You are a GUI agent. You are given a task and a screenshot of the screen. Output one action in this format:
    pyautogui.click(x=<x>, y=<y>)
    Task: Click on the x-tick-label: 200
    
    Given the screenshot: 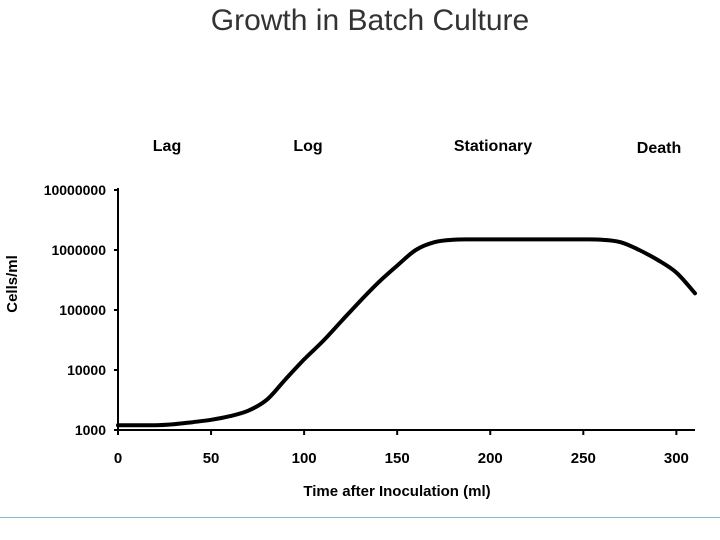 What is the action you would take?
    pyautogui.click(x=490, y=458)
    